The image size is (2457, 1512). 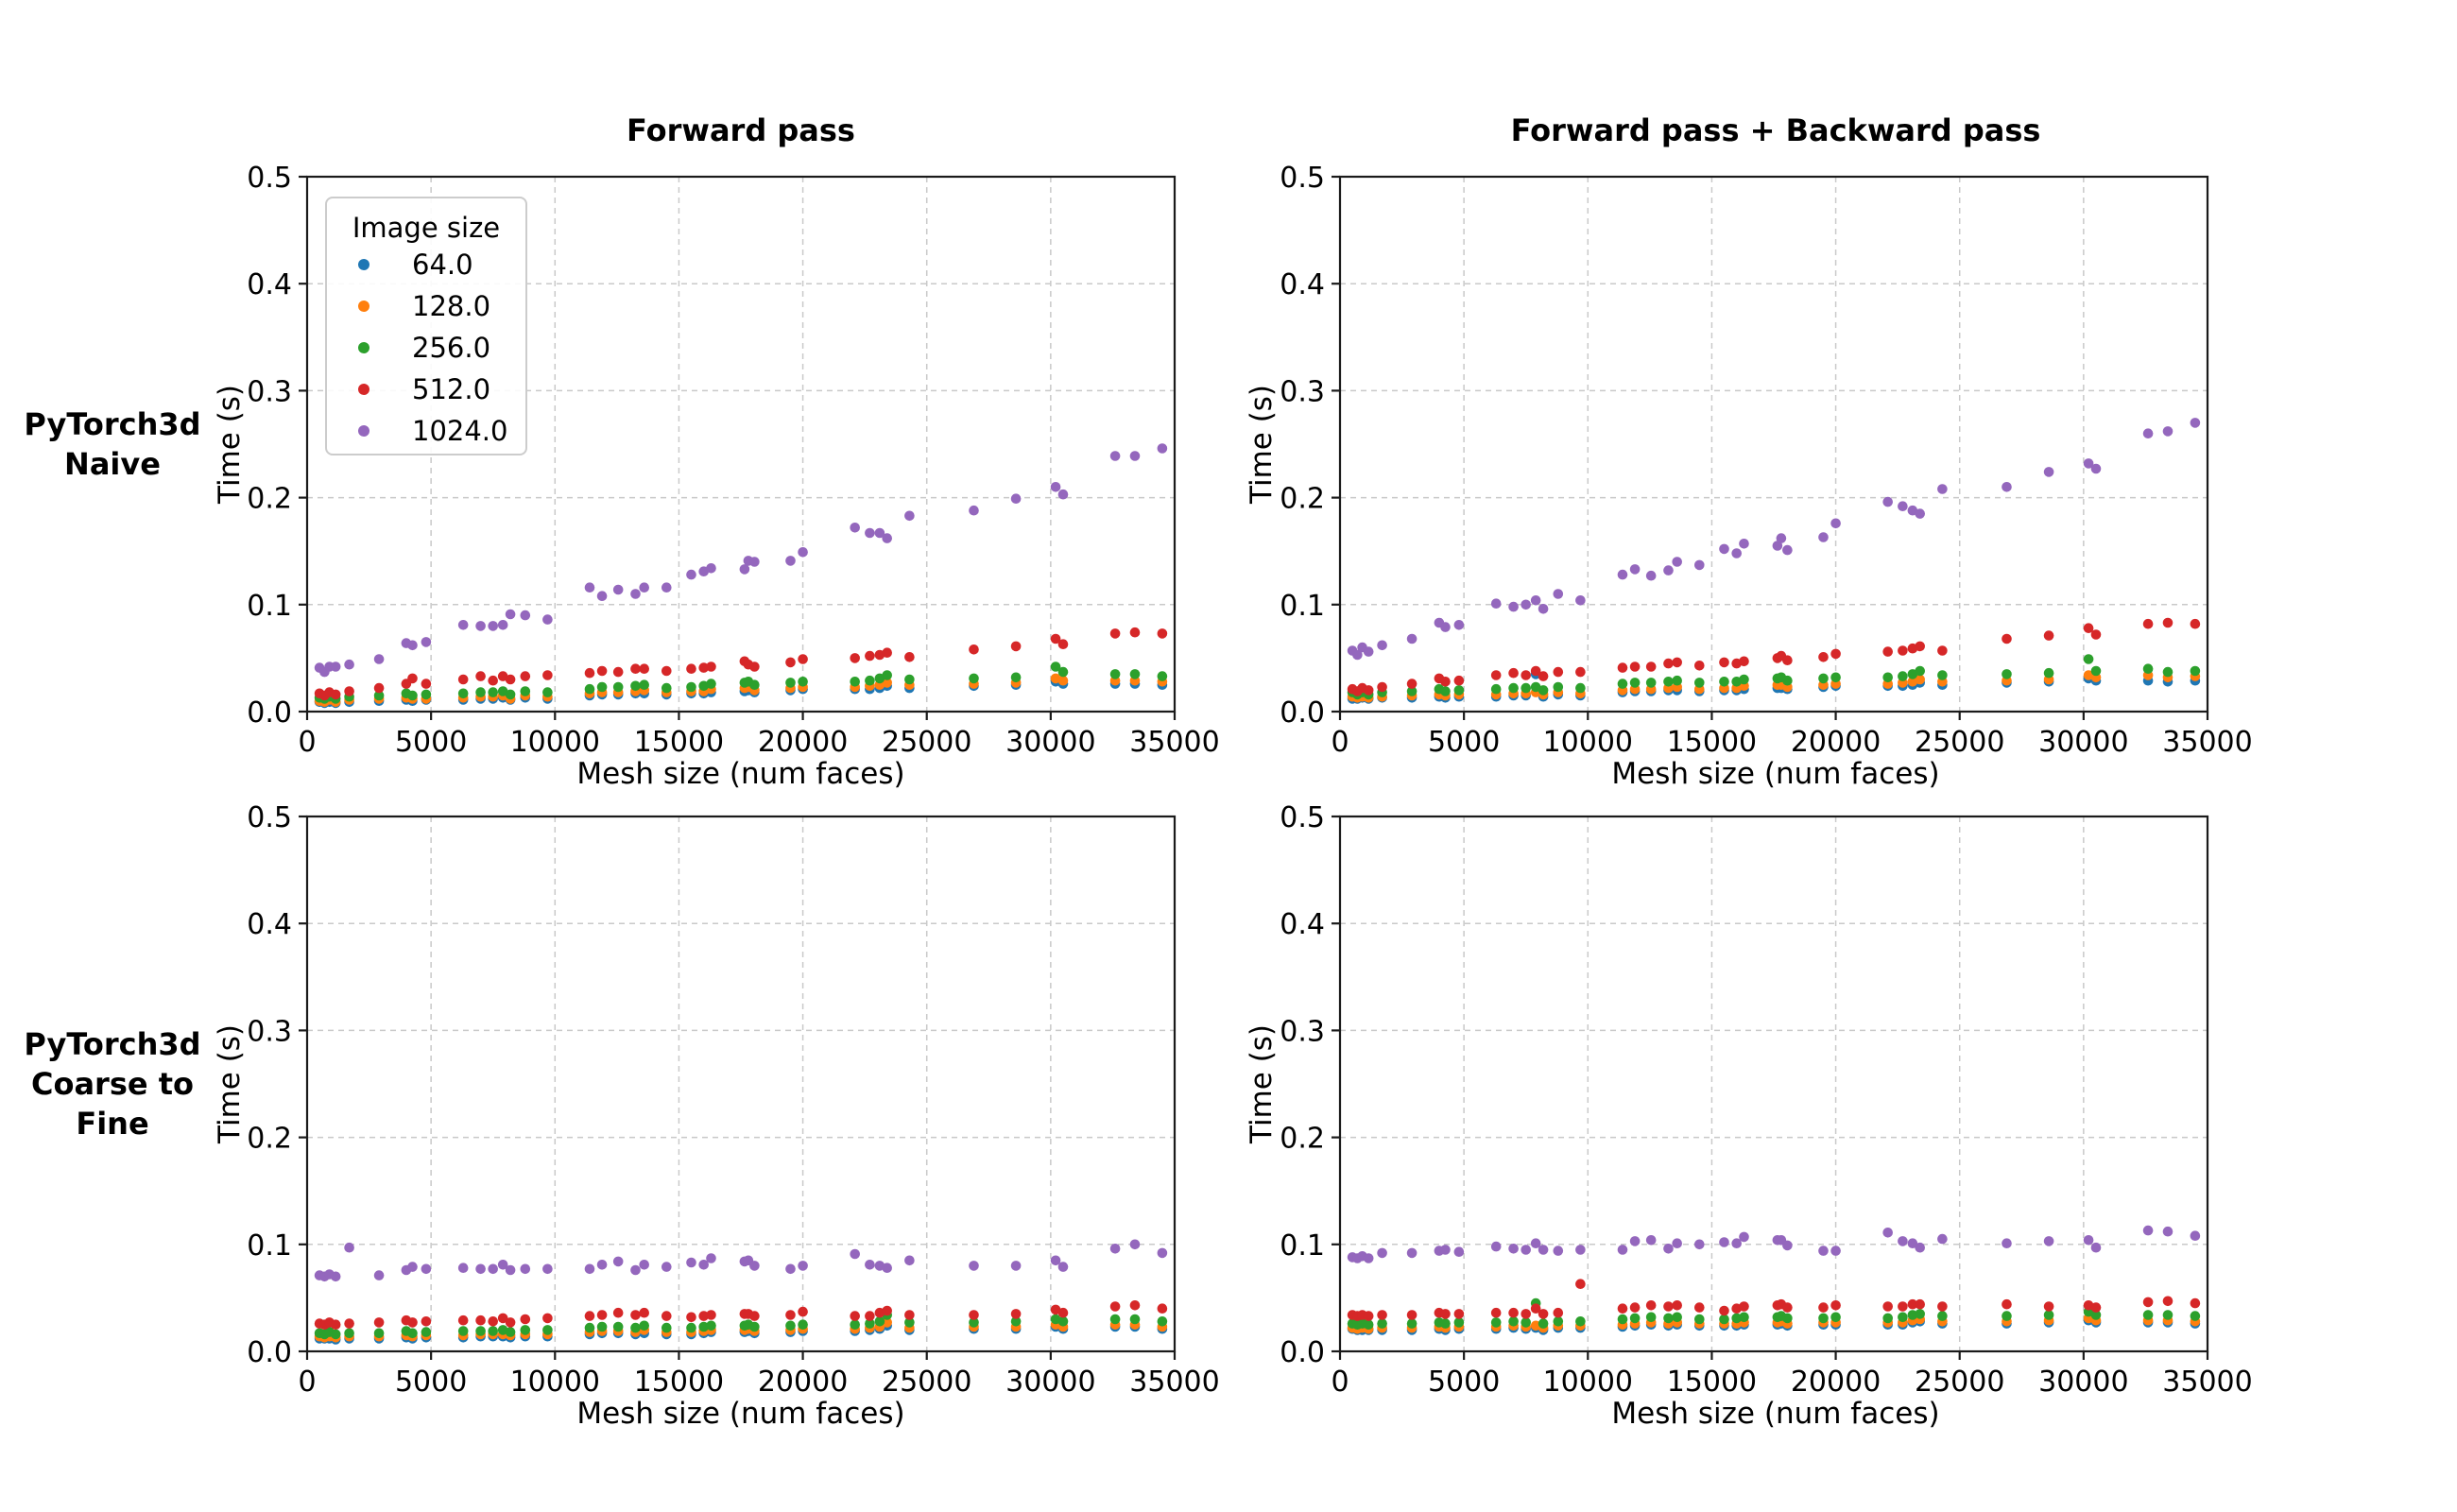 I want to click on series-1024.0-points, so click(x=1774, y=1244).